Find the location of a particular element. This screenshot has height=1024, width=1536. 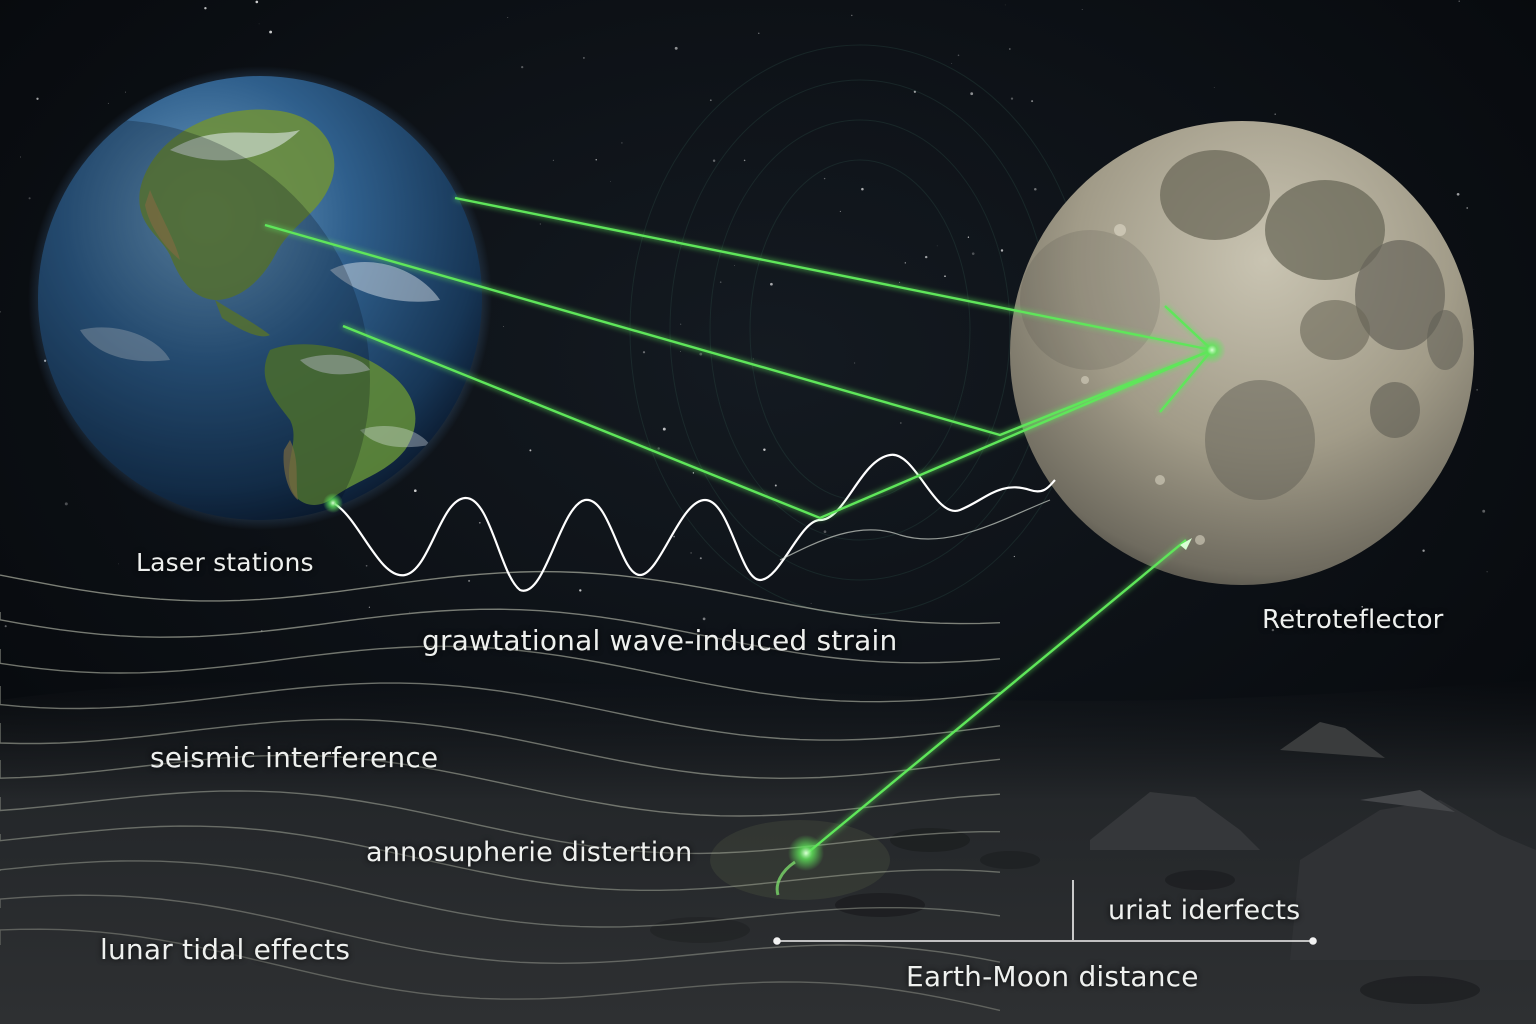

wave-trace-under-moon is located at coordinates (915, 530).